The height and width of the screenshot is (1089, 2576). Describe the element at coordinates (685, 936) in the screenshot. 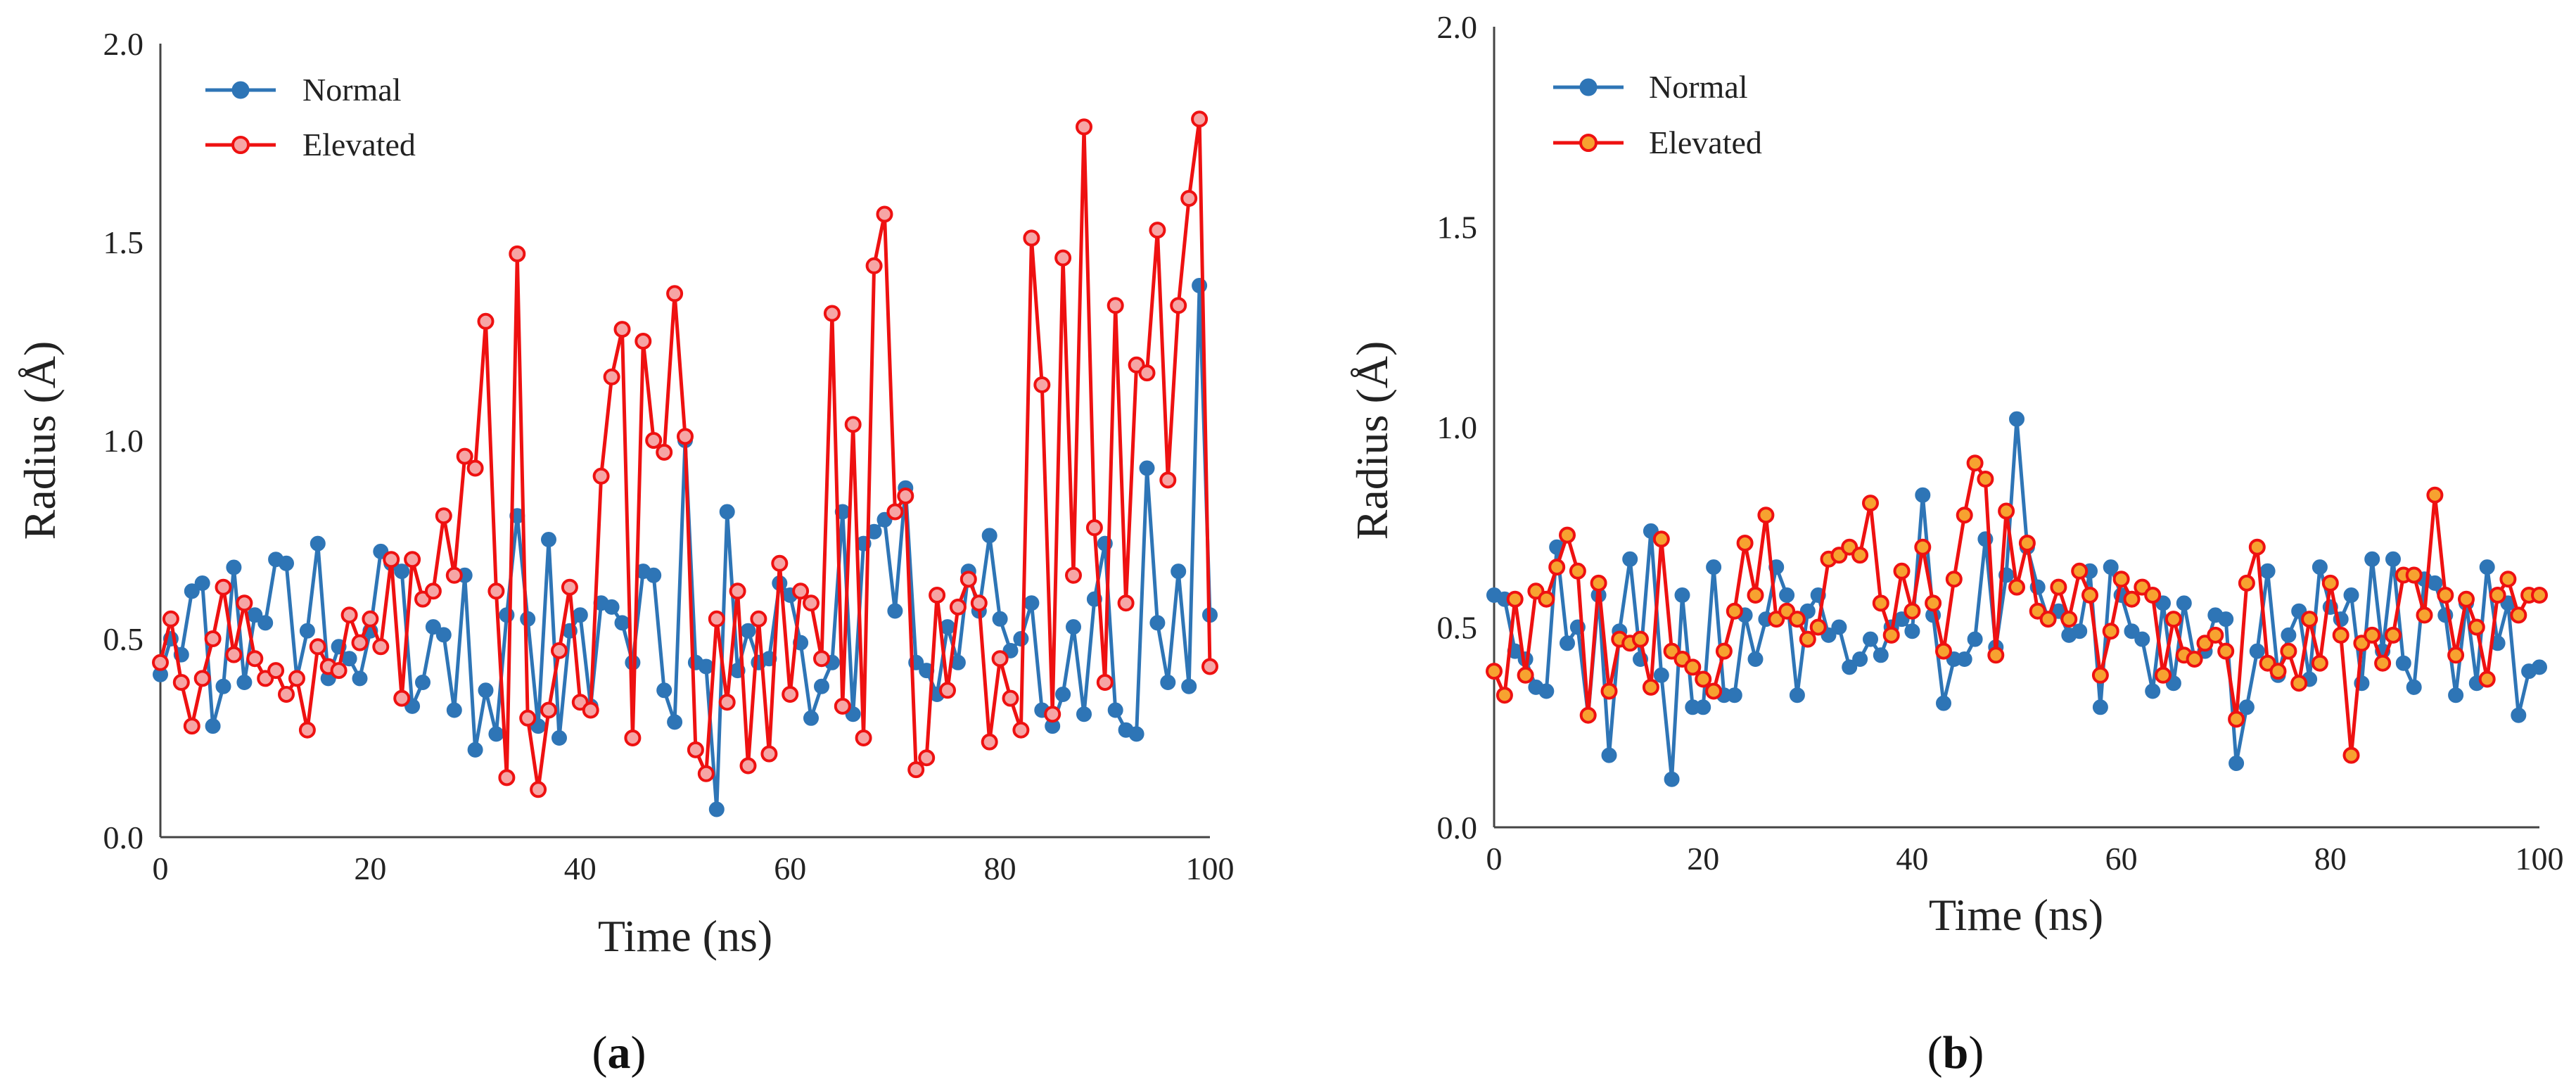

I see `panel-a-x-axis-label: Time (ns)` at that location.